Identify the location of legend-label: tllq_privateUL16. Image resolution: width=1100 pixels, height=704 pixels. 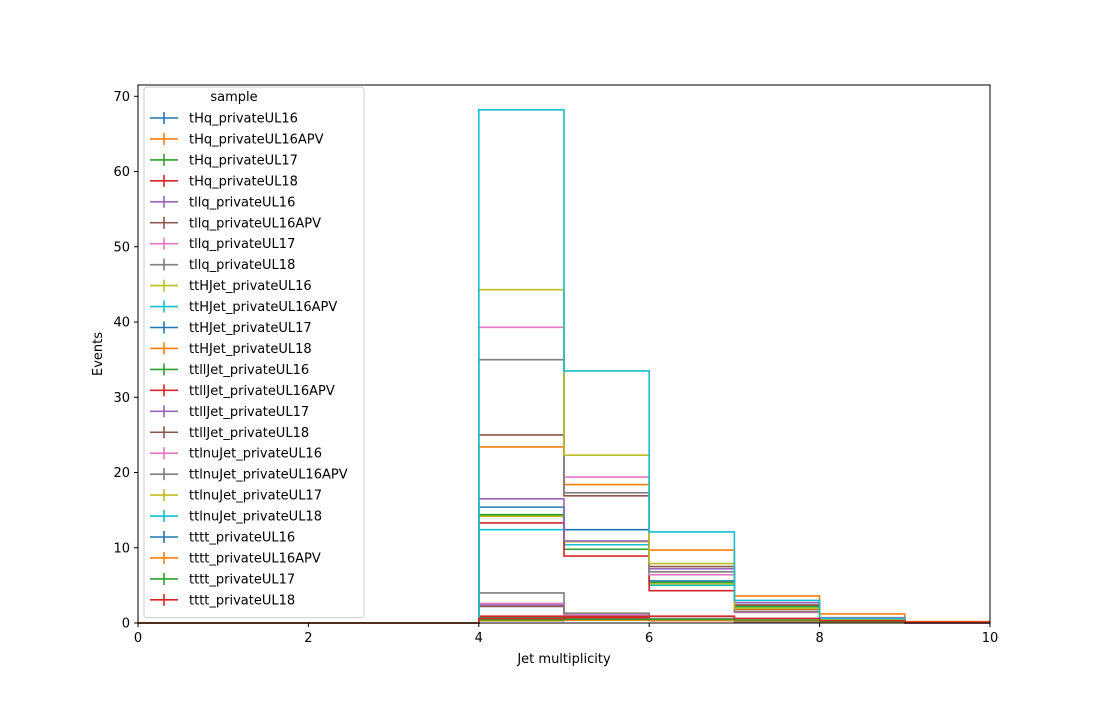
(242, 202).